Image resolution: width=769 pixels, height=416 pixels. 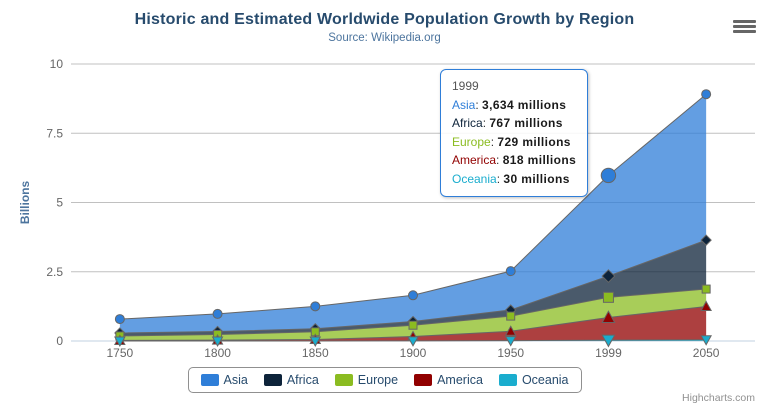 What do you see at coordinates (343, 380) in the screenshot?
I see `legend-swatch-europe` at bounding box center [343, 380].